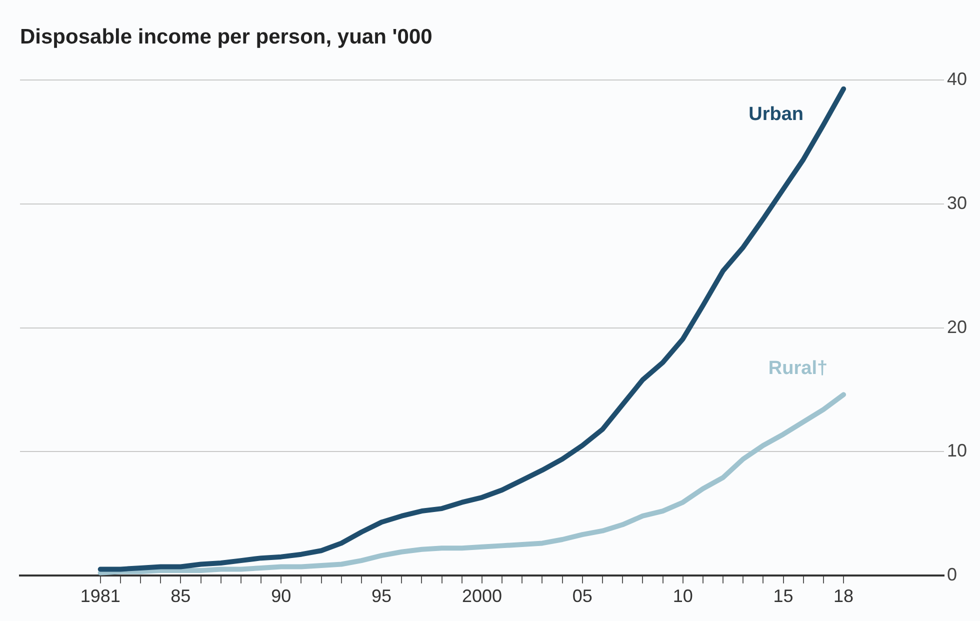 Image resolution: width=980 pixels, height=621 pixels. What do you see at coordinates (100, 596) in the screenshot?
I see `x-tick-label: 1981` at bounding box center [100, 596].